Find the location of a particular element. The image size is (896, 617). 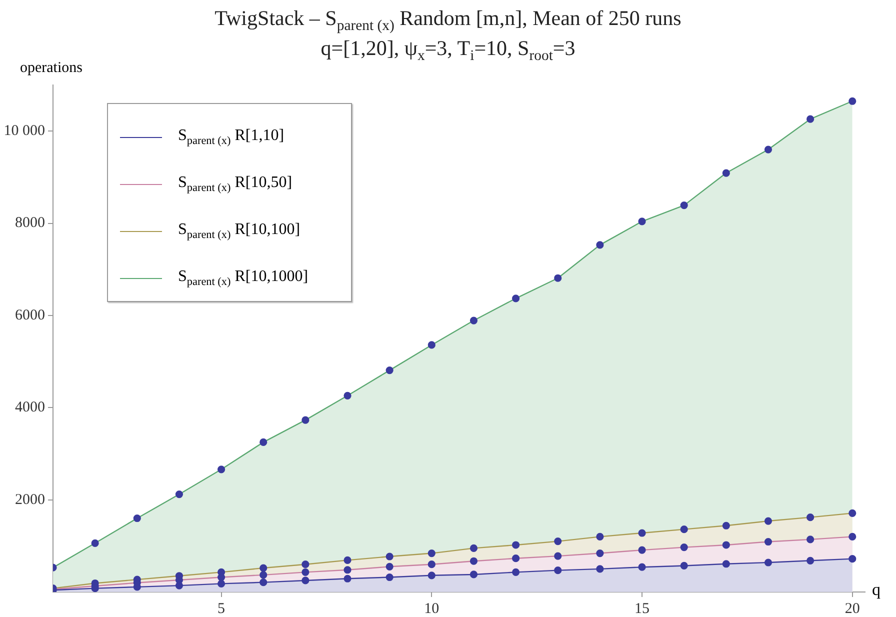

x-axis-title: q is located at coordinates (876, 590).